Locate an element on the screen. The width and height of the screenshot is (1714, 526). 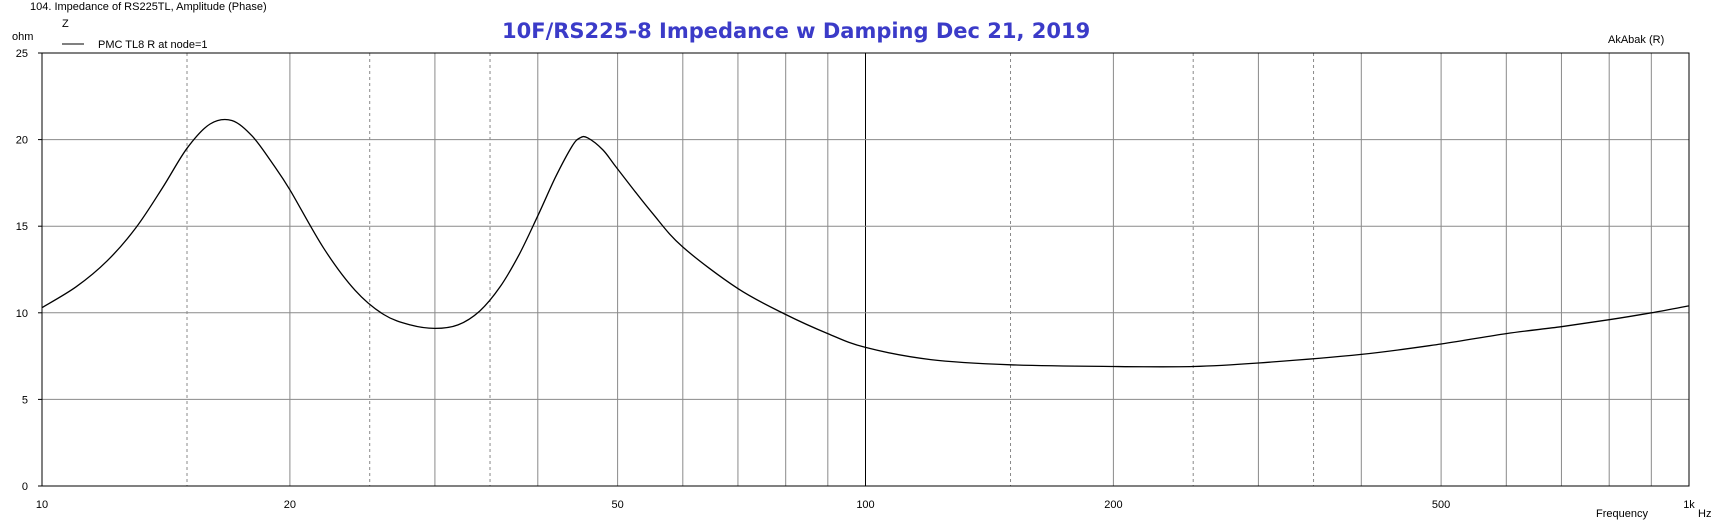
watermark-label: AkAbak (R) is located at coordinates (1636, 40).